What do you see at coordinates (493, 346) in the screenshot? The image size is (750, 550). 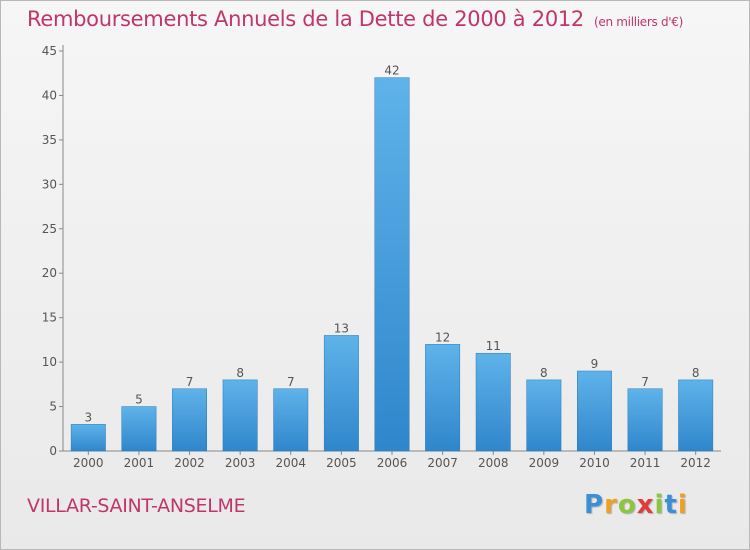 I see `value-label: 11` at bounding box center [493, 346].